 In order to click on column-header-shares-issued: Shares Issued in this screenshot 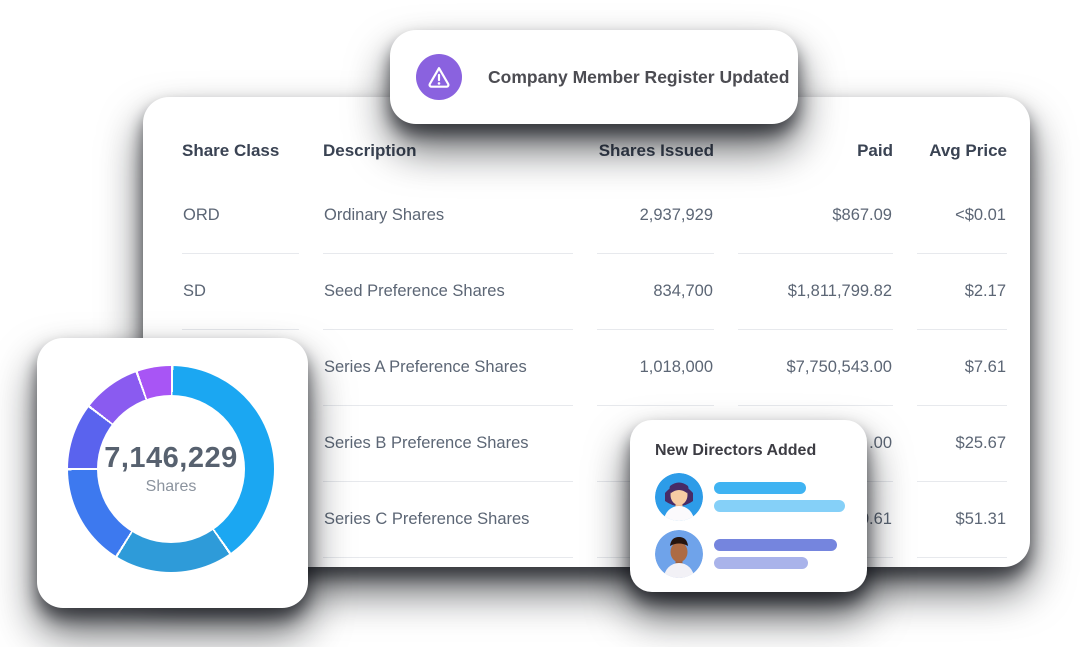, I will do `click(656, 150)`.